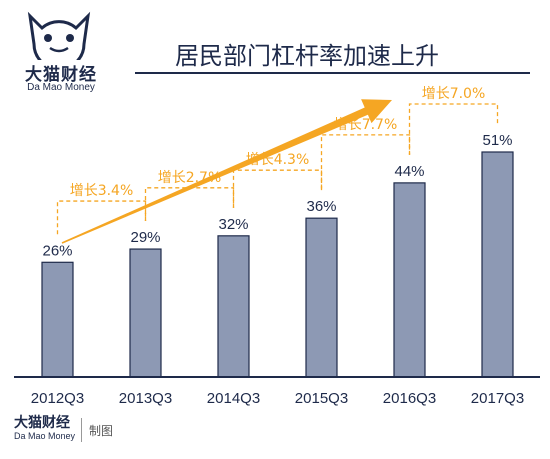  Describe the element at coordinates (321, 206) in the screenshot. I see `value-label: 36%` at that location.